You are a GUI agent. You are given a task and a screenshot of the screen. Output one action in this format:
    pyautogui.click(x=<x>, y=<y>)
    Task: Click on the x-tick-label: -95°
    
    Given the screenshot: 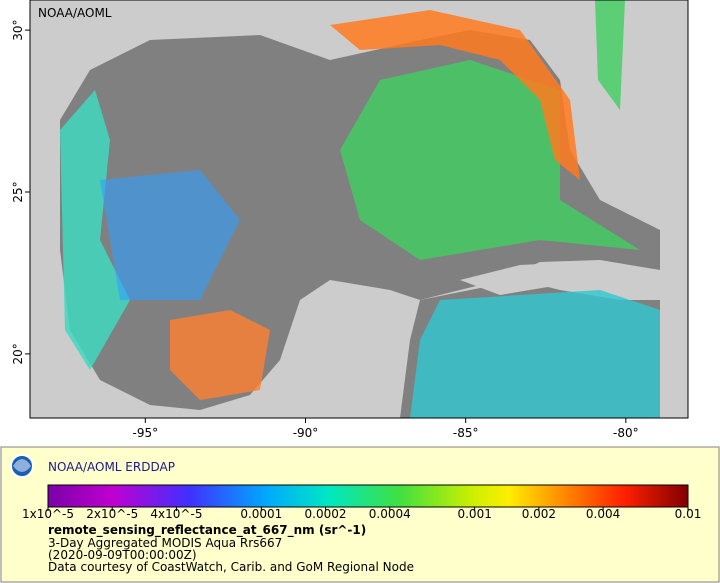 What is the action you would take?
    pyautogui.click(x=146, y=433)
    